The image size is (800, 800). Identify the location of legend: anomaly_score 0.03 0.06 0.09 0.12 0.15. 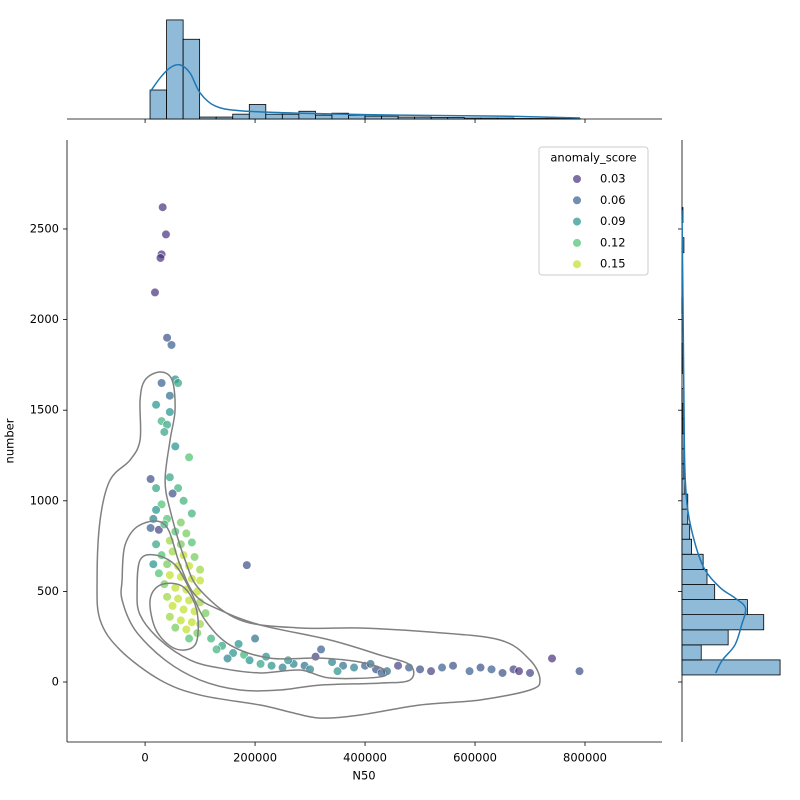
(593, 211).